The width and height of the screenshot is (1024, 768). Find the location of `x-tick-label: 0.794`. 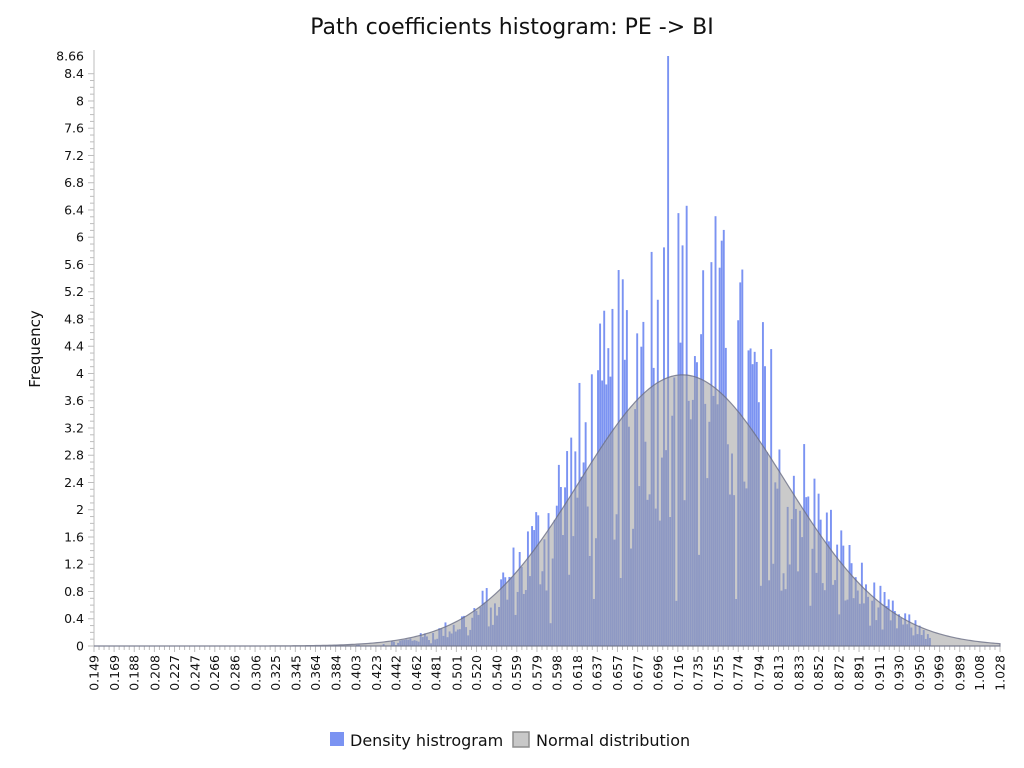

x-tick-label: 0.794 is located at coordinates (758, 673).